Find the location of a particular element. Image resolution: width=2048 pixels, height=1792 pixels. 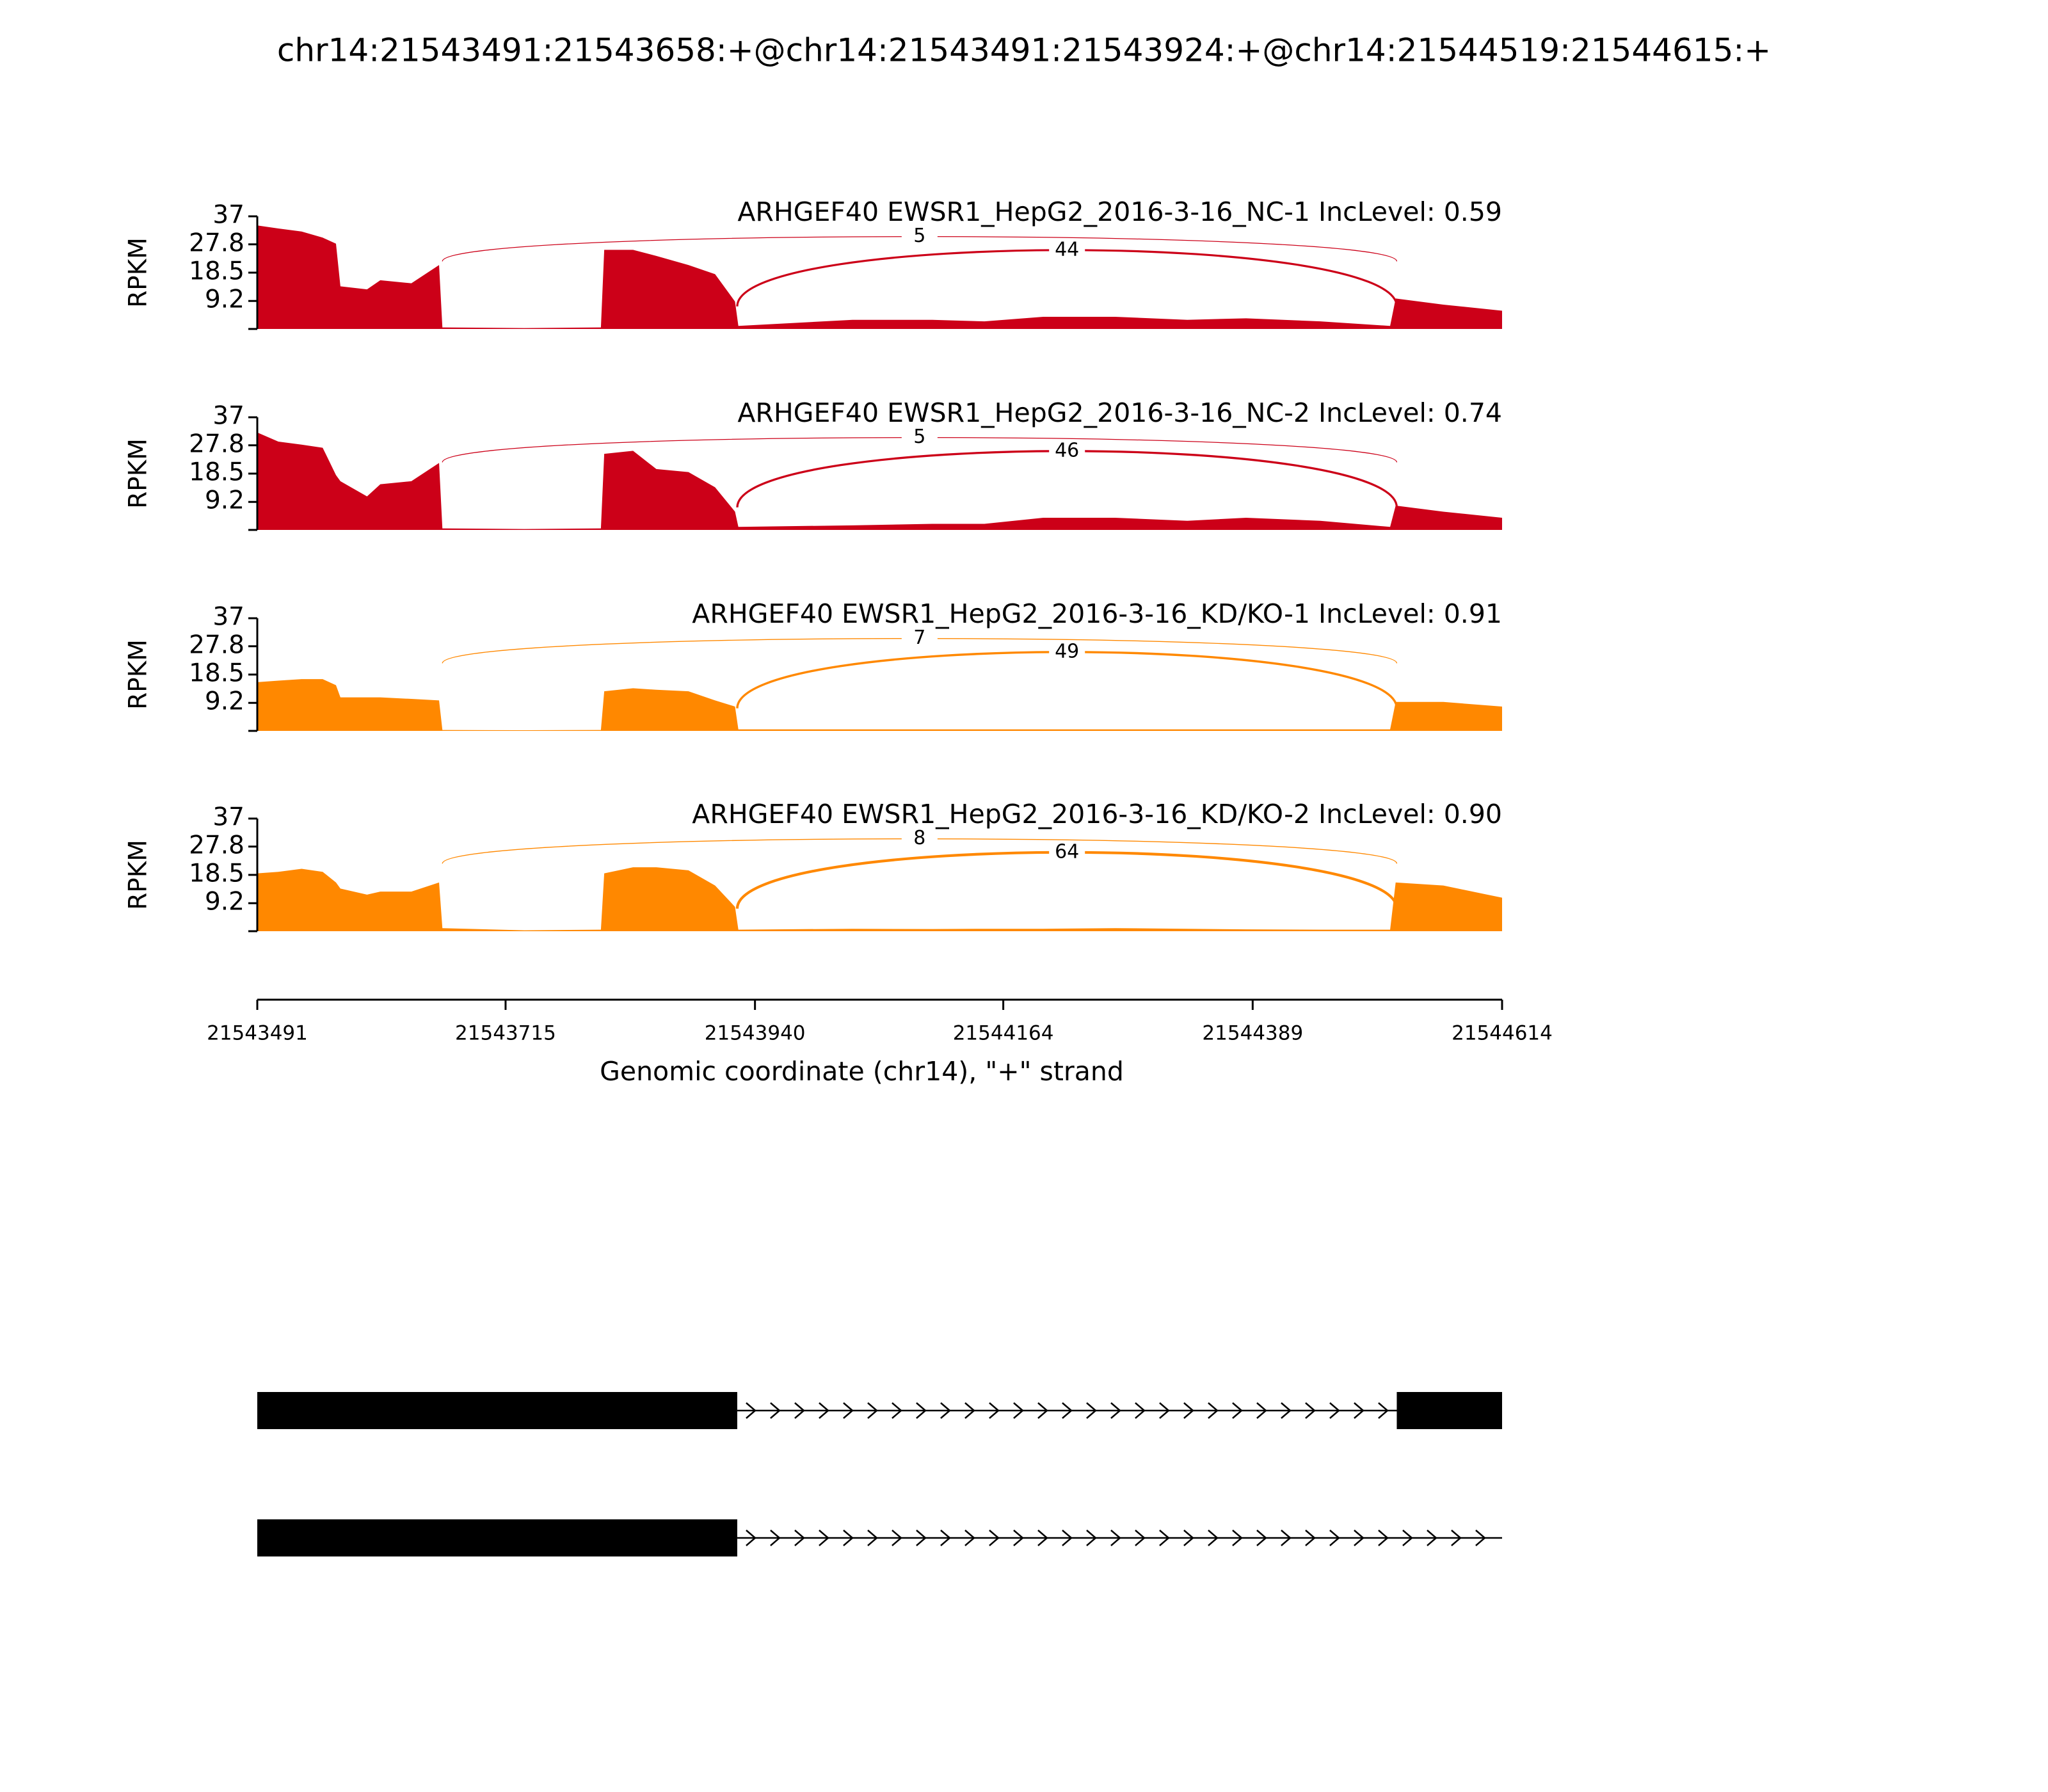

x-tick-label: 21543715 is located at coordinates (505, 1033).